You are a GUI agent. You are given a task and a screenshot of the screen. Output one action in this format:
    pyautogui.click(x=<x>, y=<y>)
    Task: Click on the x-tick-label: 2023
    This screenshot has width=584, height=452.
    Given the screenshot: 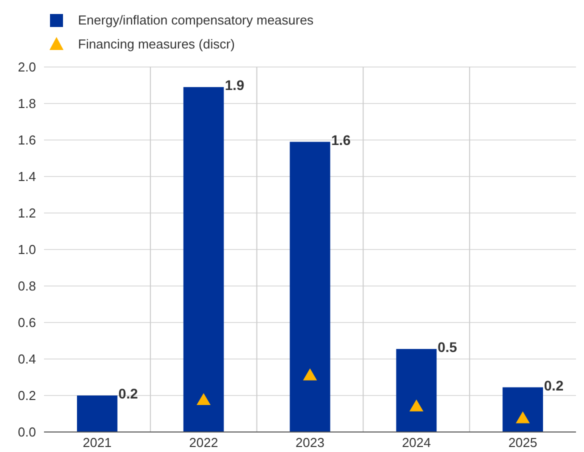 What is the action you would take?
    pyautogui.click(x=310, y=442)
    